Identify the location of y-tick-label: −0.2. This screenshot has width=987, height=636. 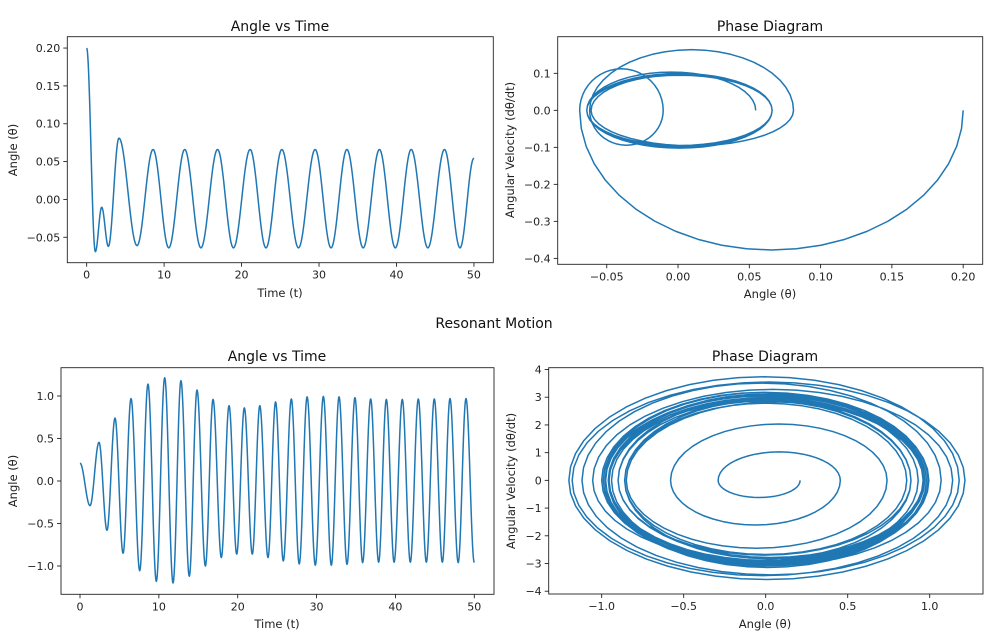
(537, 184).